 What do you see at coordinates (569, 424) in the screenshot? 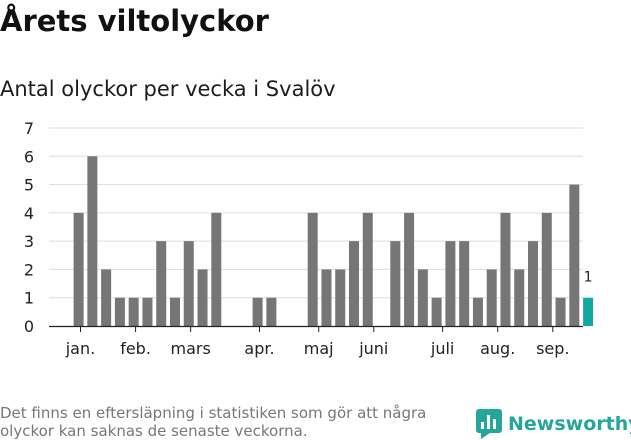
I see `brand-name: Newsworthy` at bounding box center [569, 424].